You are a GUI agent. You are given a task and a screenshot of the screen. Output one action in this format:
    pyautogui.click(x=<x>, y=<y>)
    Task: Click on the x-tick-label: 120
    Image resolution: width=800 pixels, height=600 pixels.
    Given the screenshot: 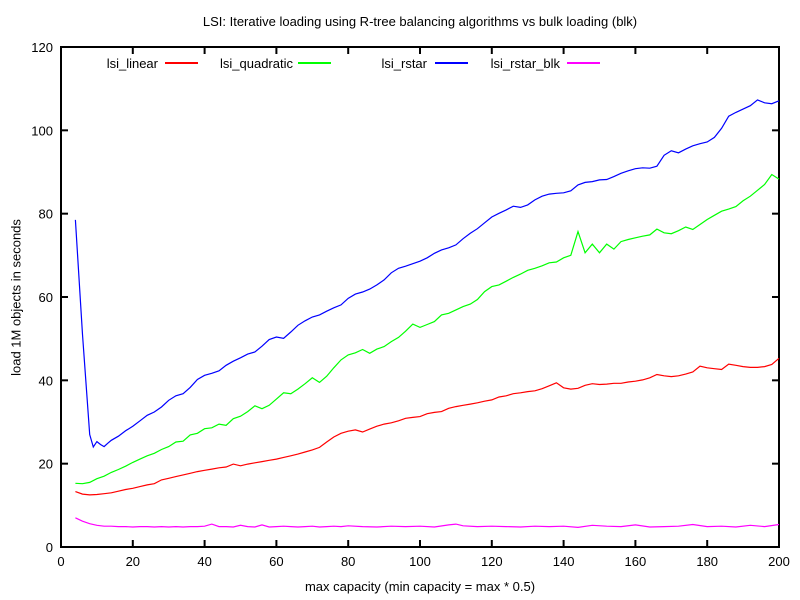 What is the action you would take?
    pyautogui.click(x=492, y=561)
    